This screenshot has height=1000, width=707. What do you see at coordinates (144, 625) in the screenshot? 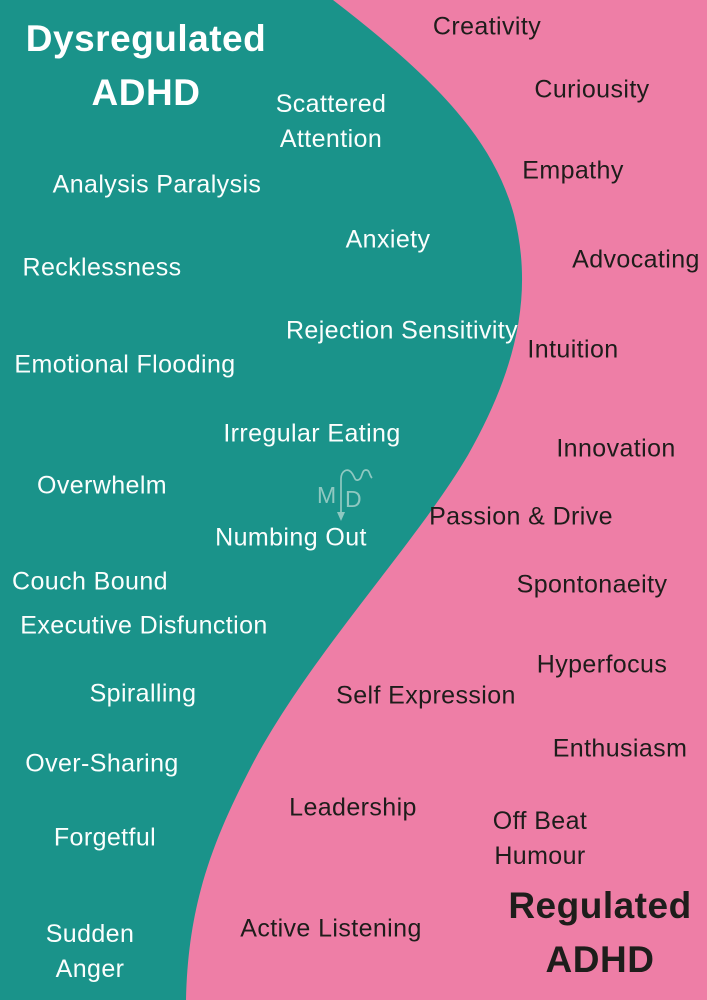
I see `dysregulated-trait-label: Executive Disfunction` at bounding box center [144, 625].